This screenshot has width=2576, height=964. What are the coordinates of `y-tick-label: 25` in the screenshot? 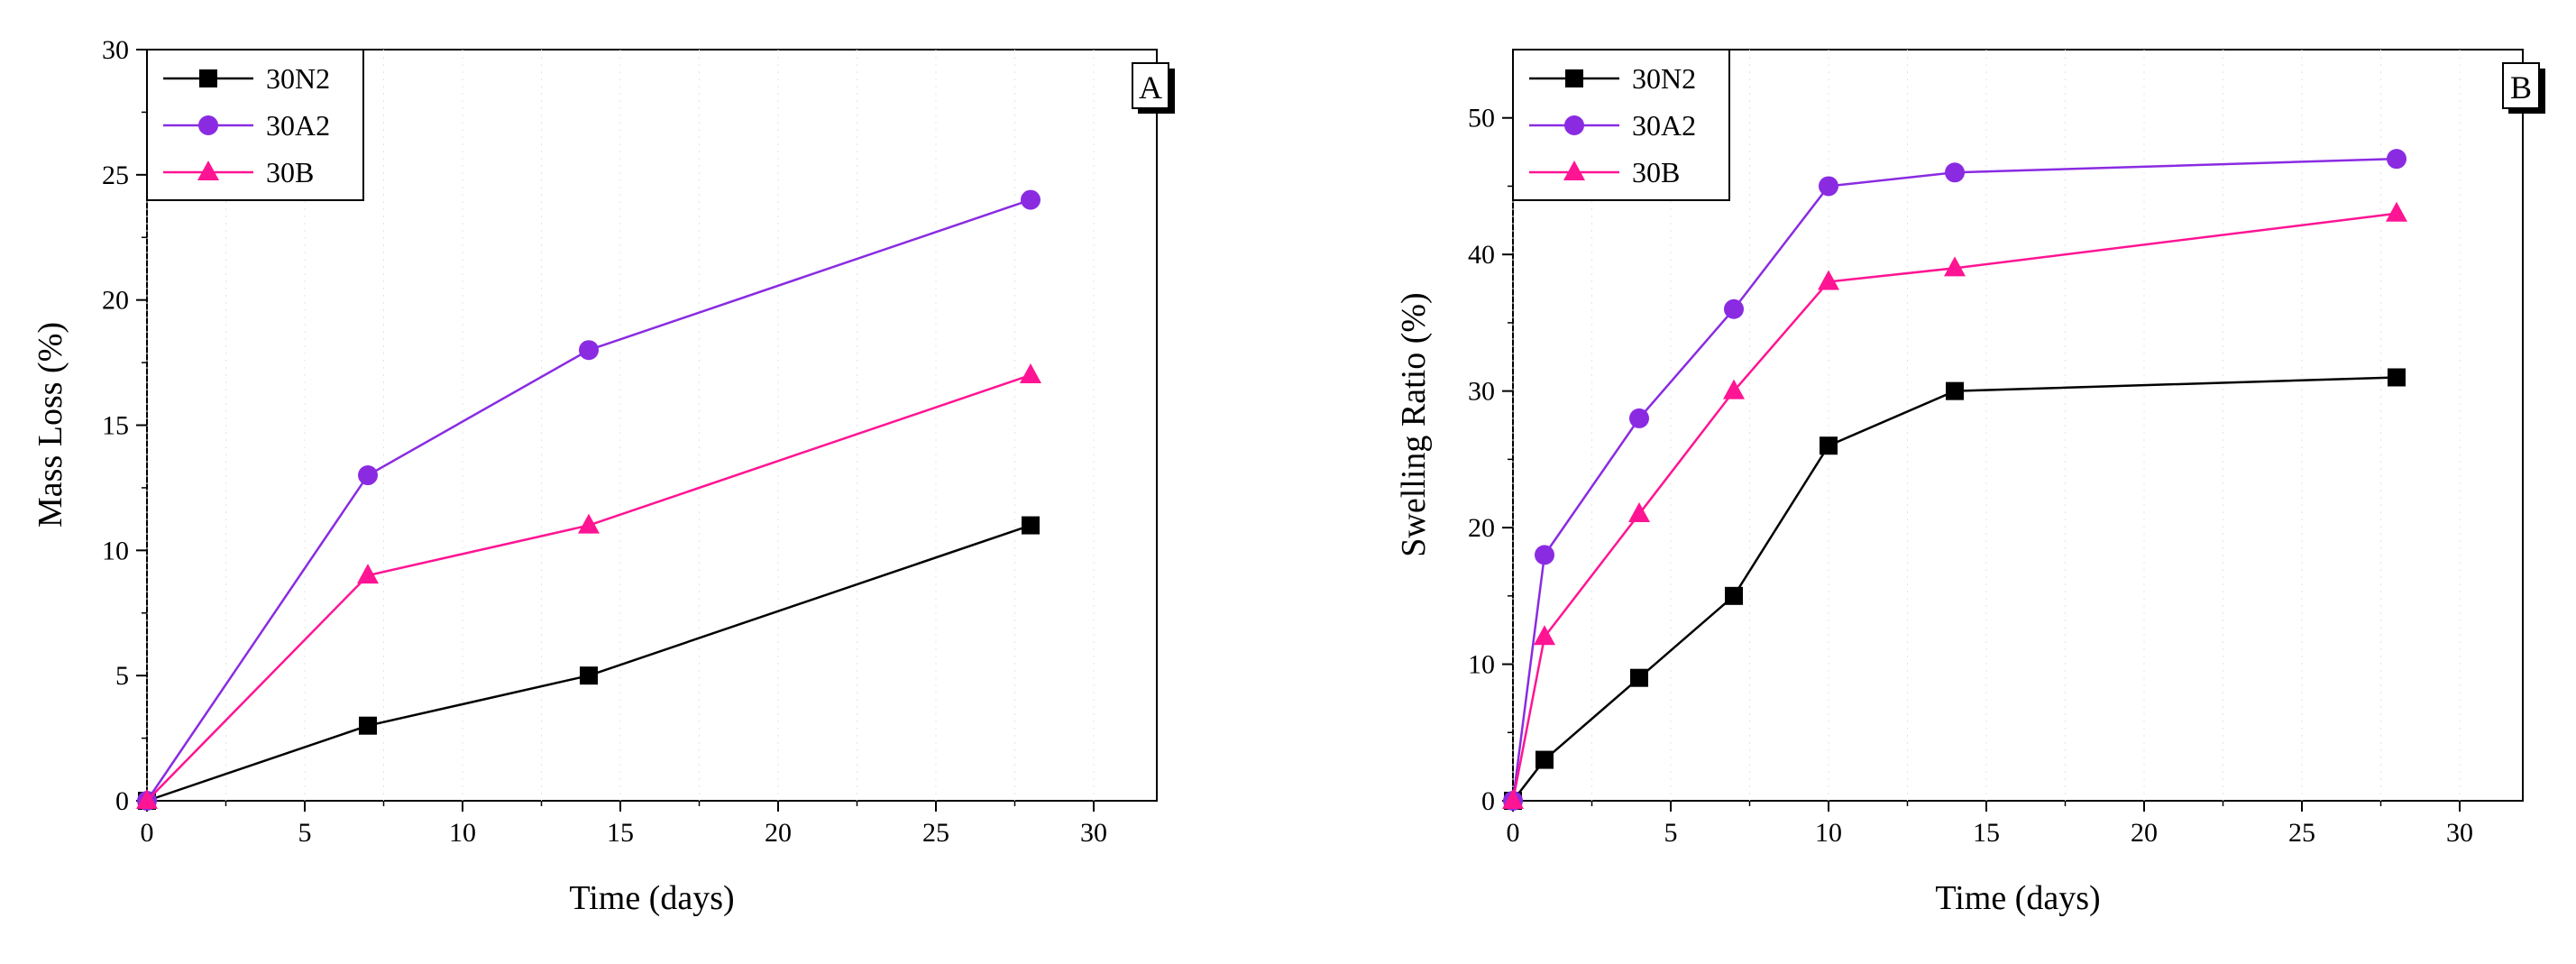 It's located at (115, 175).